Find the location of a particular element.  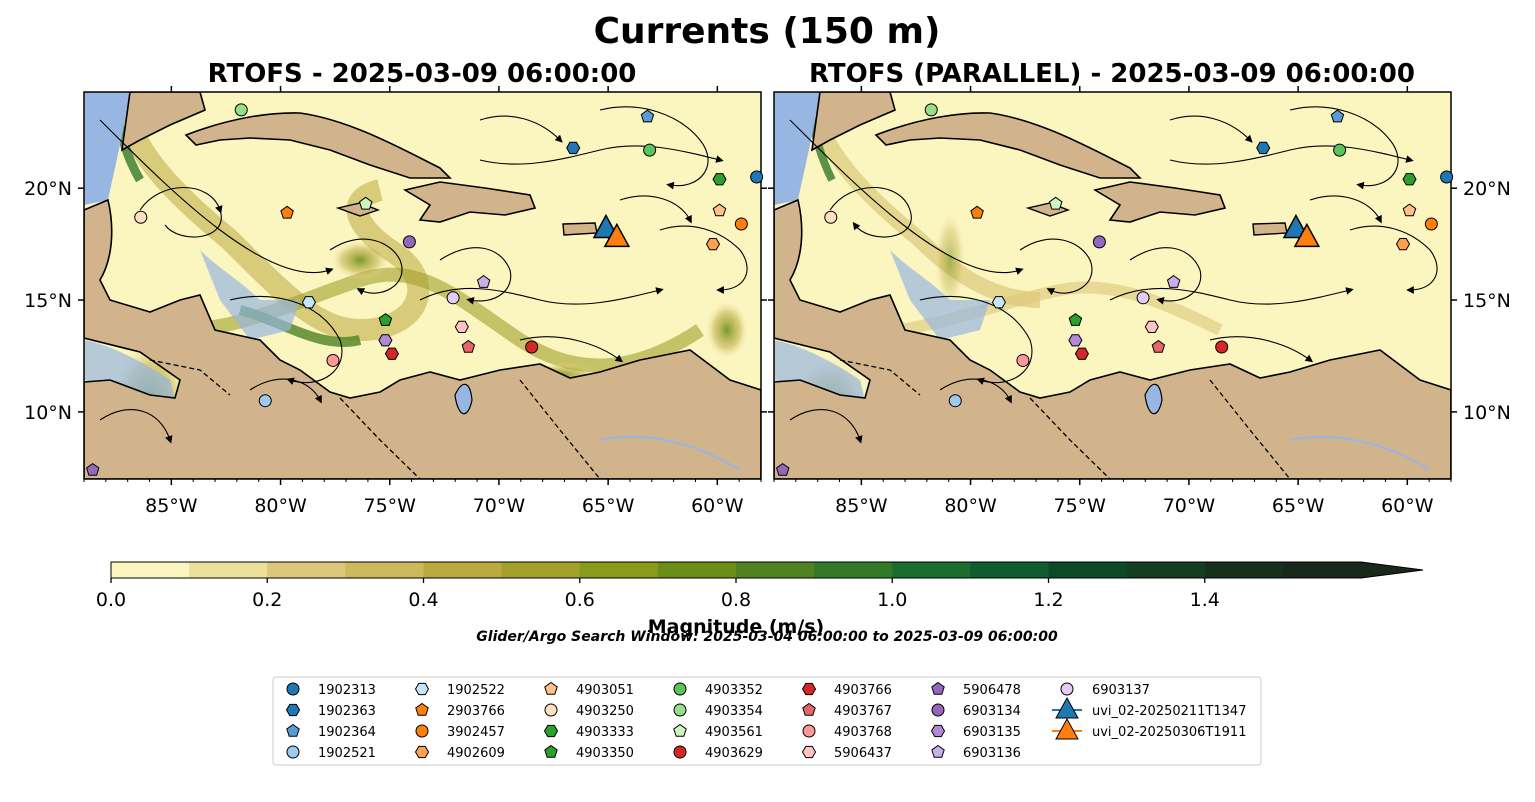

legend-label-4903629: 4903629 is located at coordinates (734, 753).